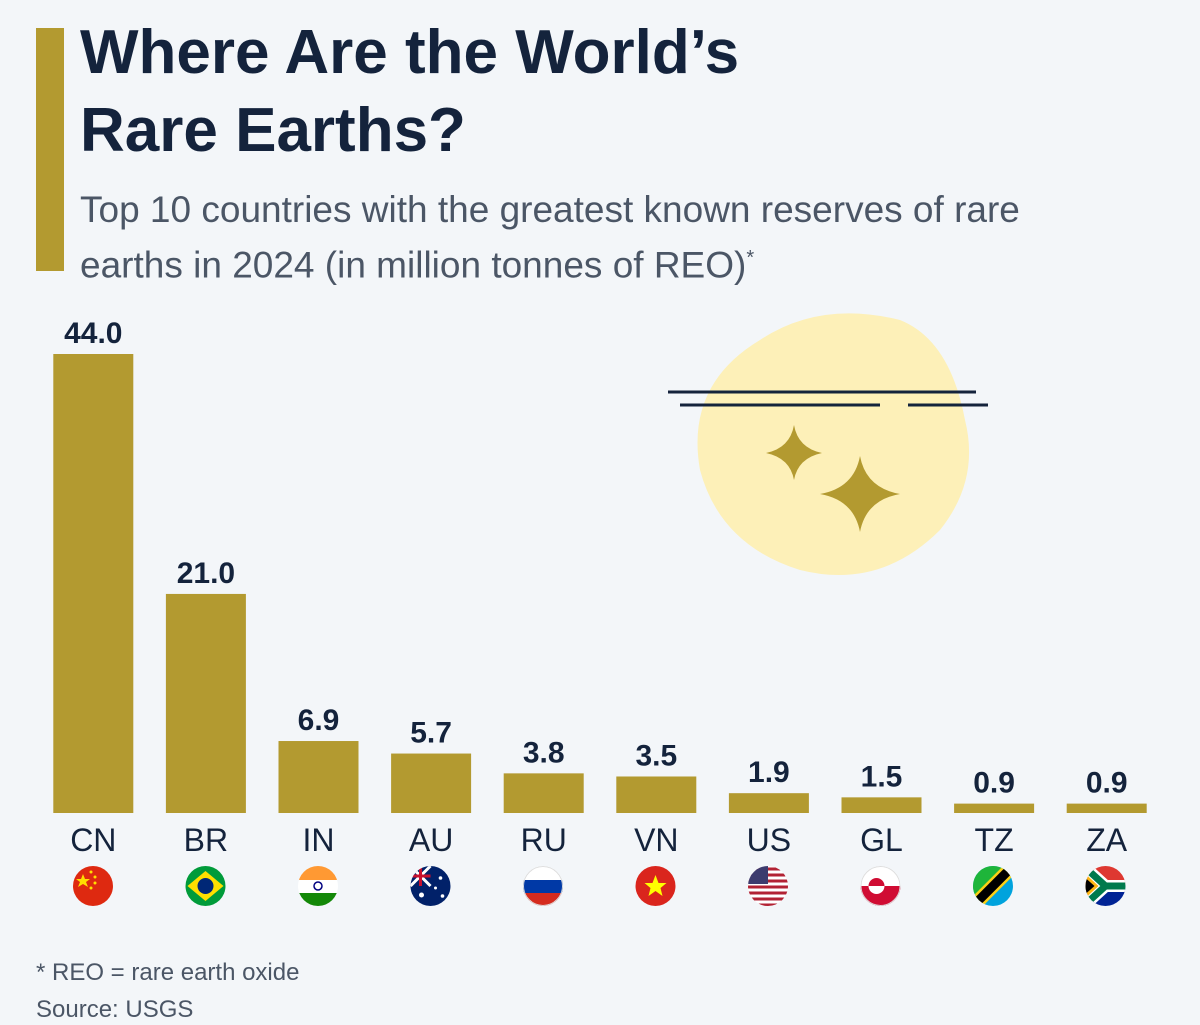 This screenshot has height=1025, width=1200. What do you see at coordinates (769, 772) in the screenshot?
I see `value-label: 1.9` at bounding box center [769, 772].